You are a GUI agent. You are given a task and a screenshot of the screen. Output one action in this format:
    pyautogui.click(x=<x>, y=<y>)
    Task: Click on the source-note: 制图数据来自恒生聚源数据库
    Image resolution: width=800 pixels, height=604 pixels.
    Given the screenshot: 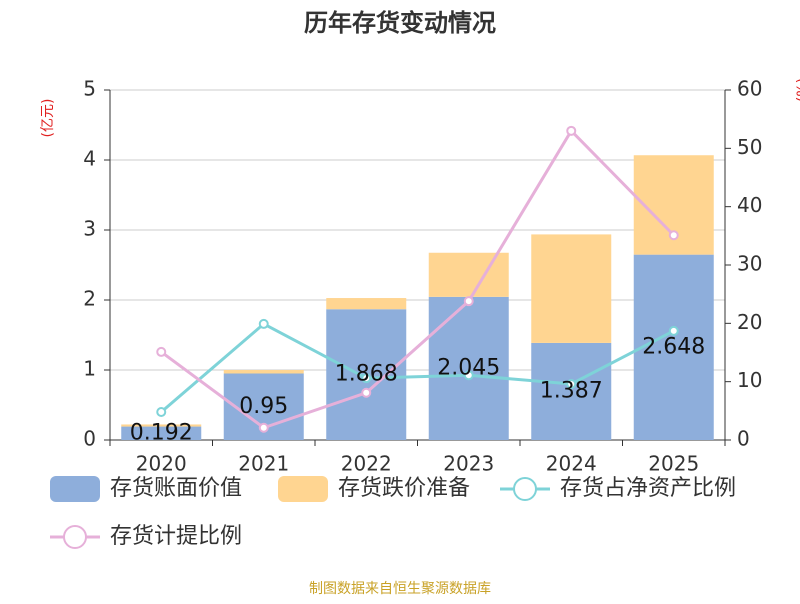 What is the action you would take?
    pyautogui.click(x=400, y=589)
    